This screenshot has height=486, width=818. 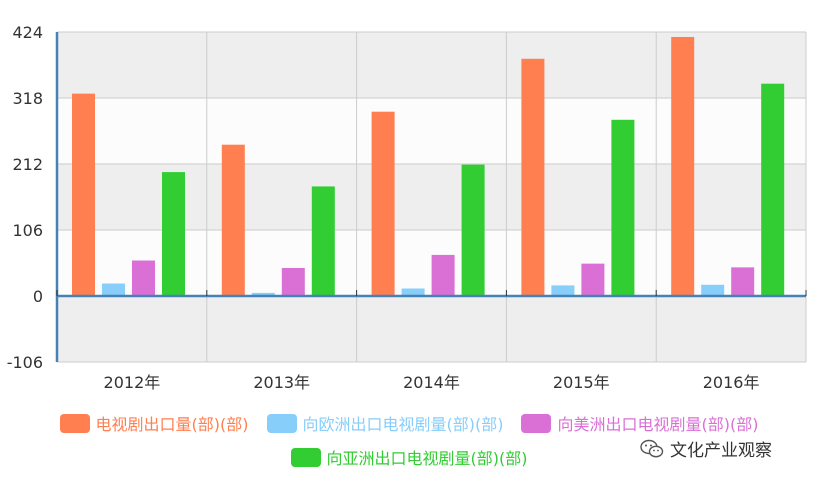 I want to click on y-tick-label: 424, so click(x=27, y=32).